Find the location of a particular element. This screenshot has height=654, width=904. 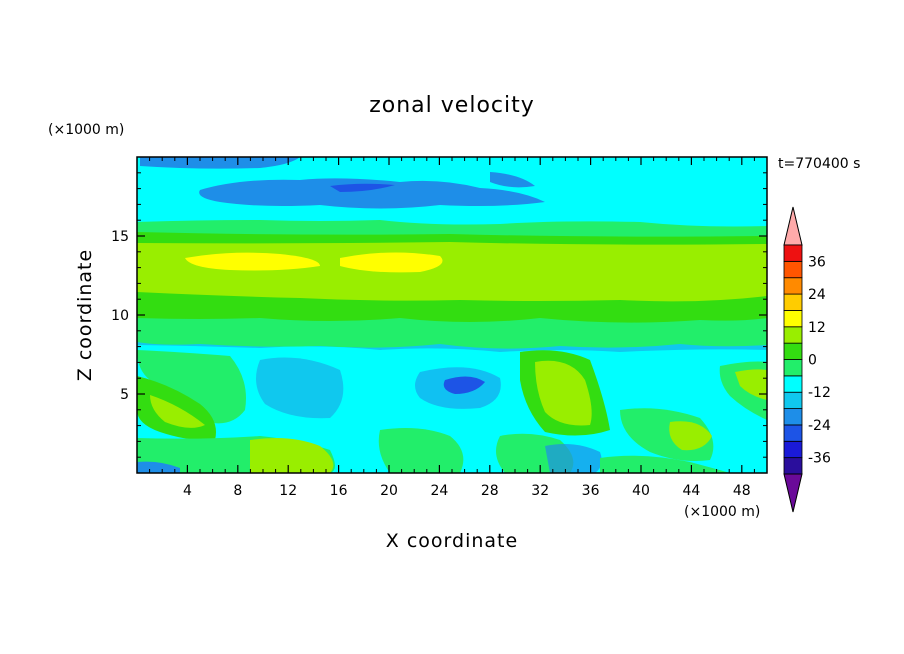

colorbar-tick-labels: 36 24 12 0 -12 -24 -36 is located at coordinates (819, 360).